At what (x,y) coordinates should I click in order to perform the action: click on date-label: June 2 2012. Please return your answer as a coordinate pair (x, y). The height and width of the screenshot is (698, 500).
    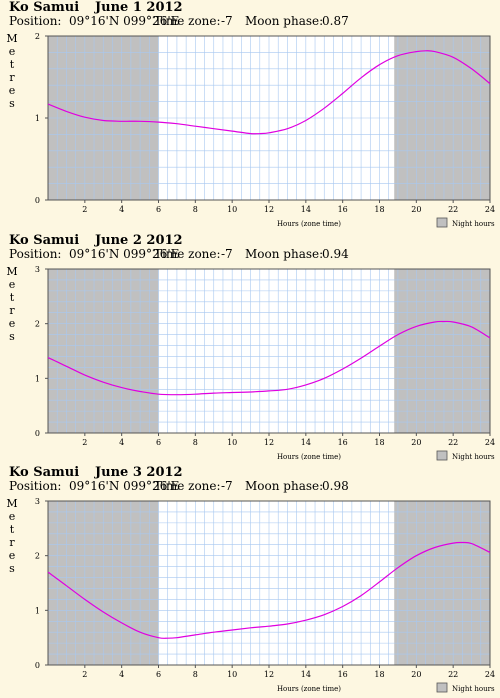
    Looking at the image, I should click on (139, 240).